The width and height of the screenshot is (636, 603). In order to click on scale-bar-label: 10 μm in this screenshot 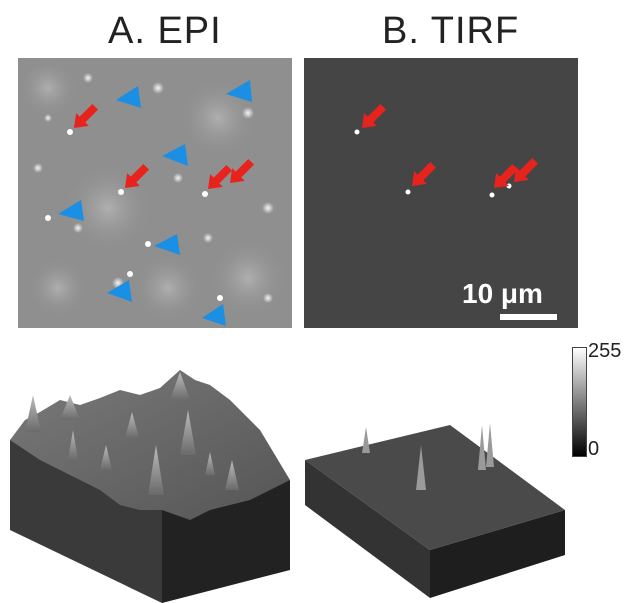, I will do `click(502, 293)`.